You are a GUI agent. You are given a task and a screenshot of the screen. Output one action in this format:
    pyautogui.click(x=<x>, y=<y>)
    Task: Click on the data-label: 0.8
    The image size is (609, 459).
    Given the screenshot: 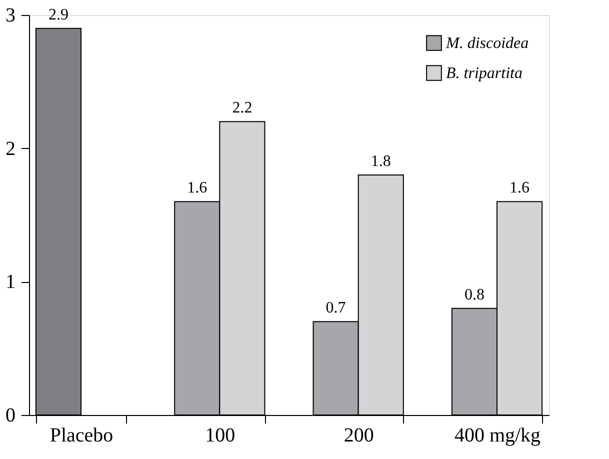 What is the action you would take?
    pyautogui.click(x=474, y=295)
    